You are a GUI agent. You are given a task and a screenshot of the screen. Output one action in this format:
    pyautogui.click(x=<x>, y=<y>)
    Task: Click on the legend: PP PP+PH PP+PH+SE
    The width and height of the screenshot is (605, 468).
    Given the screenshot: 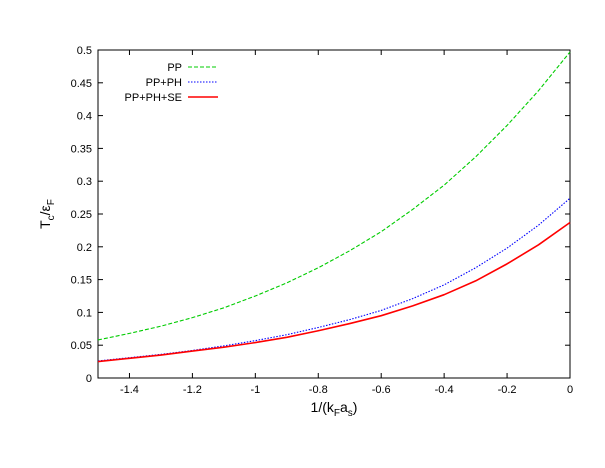 What is the action you would take?
    pyautogui.click(x=171, y=83)
    